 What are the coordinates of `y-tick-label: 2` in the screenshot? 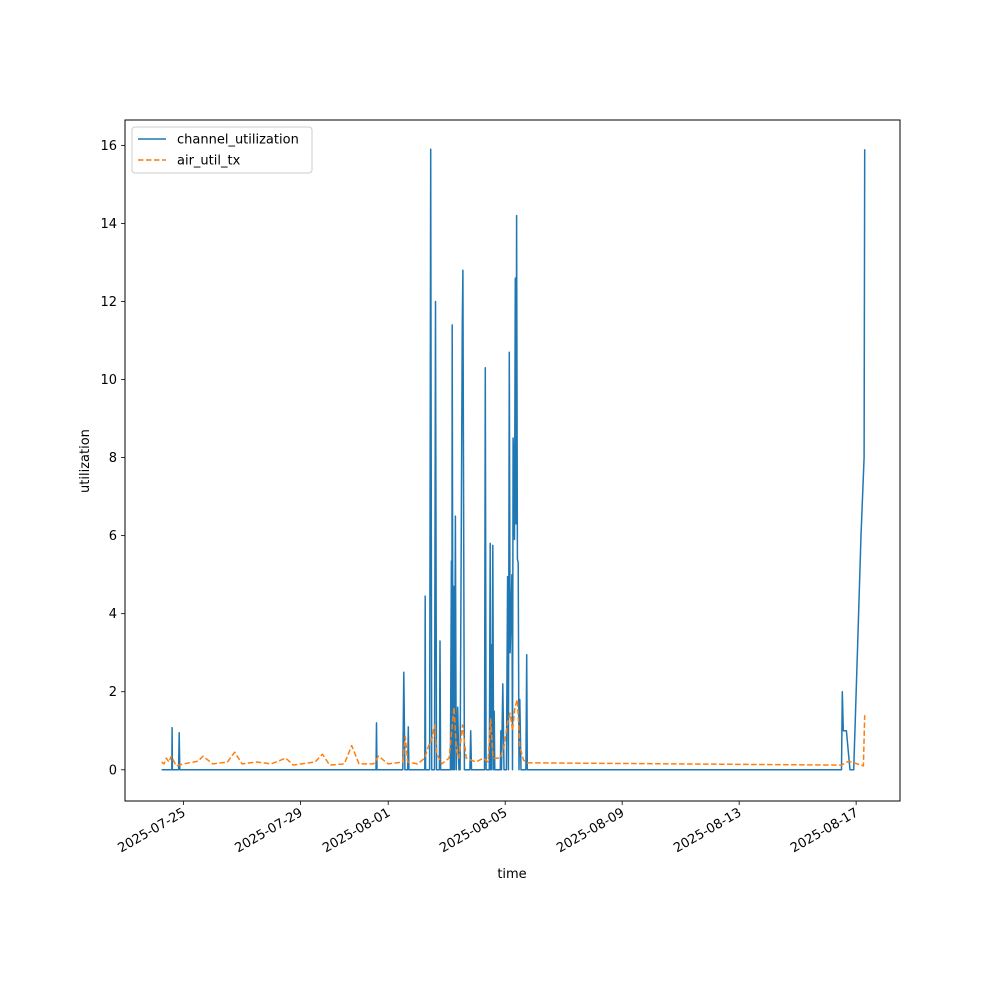 It's located at (113, 692).